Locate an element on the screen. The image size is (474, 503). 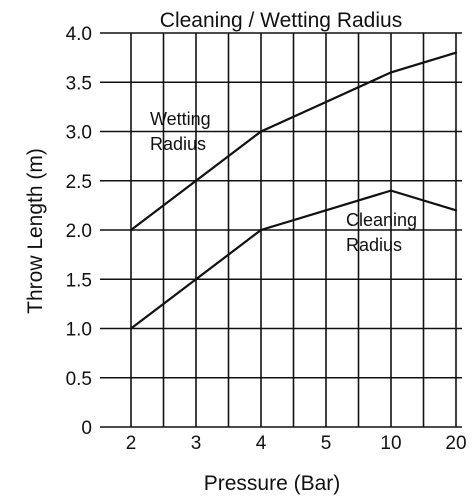
y-tick-label: 2.5 is located at coordinates (79, 182).